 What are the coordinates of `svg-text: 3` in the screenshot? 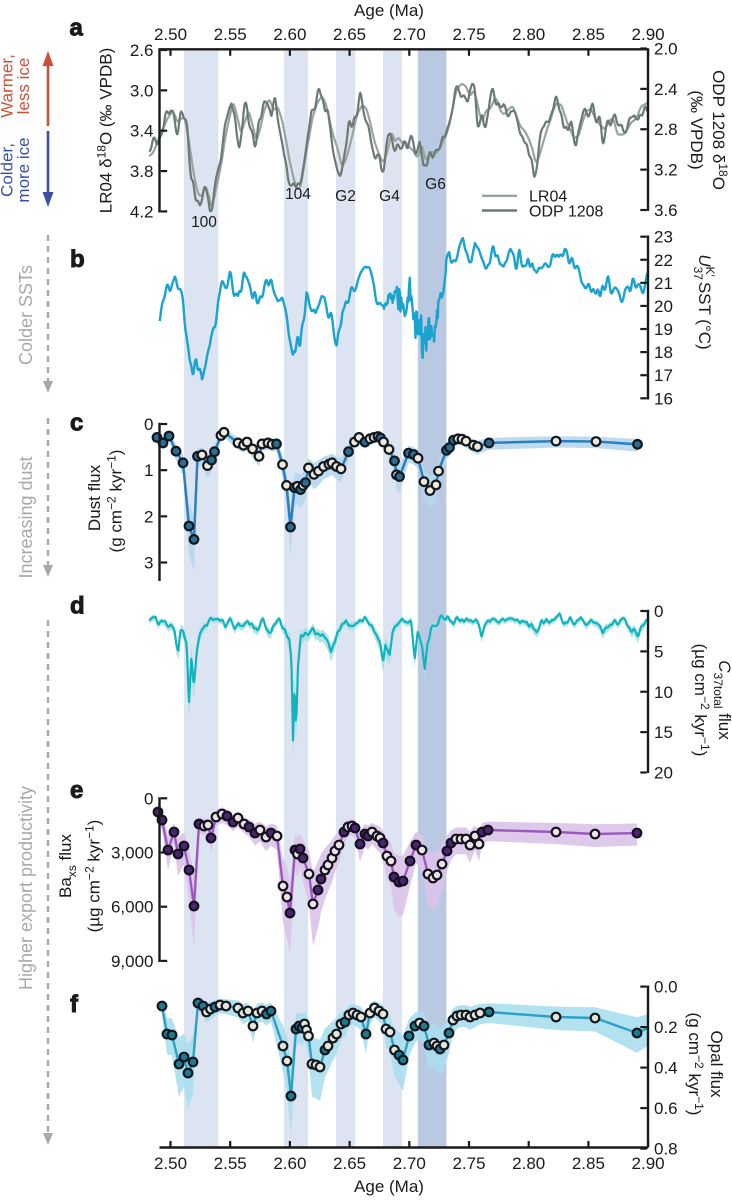 It's located at (148, 563).